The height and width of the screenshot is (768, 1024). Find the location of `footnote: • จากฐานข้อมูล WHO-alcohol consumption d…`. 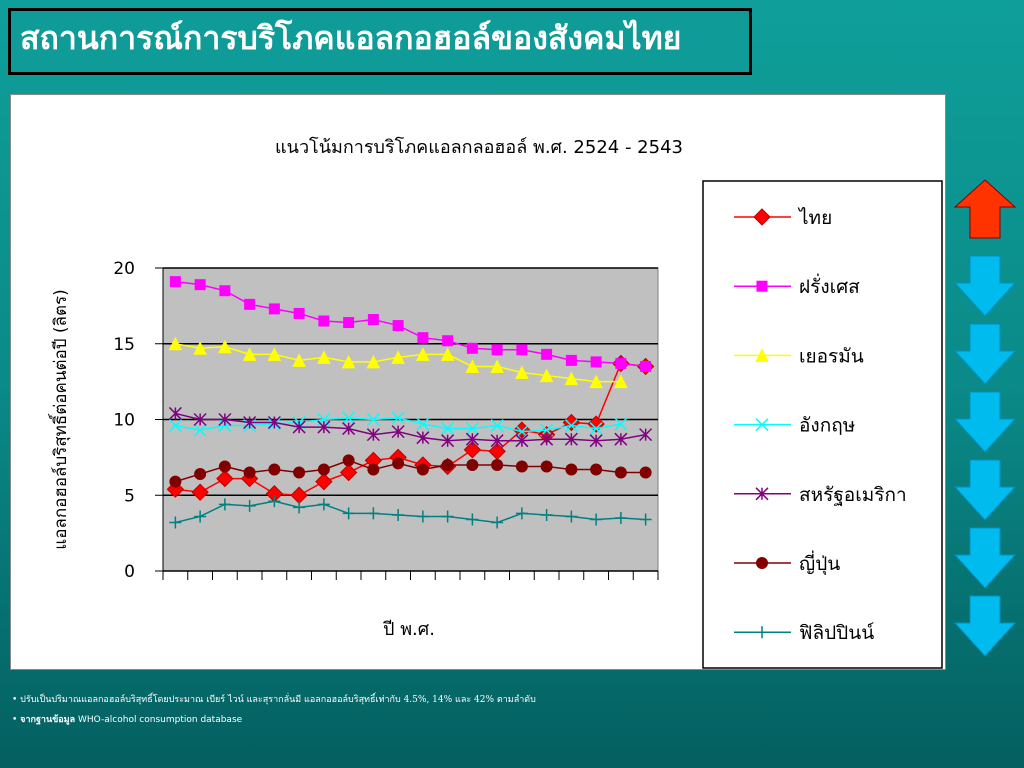

footnote: • จากฐานข้อมูล WHO-alcohol consumption d… is located at coordinates (127, 720).